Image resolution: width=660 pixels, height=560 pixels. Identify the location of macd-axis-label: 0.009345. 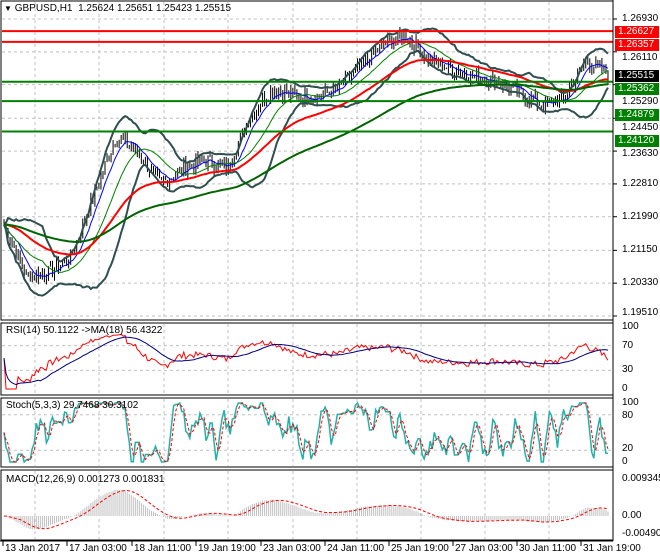
(641, 479).